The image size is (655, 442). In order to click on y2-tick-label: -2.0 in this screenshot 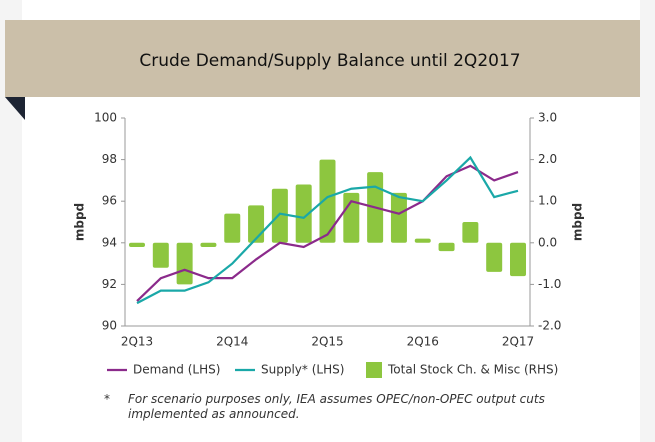, I will do `click(549, 326)`.